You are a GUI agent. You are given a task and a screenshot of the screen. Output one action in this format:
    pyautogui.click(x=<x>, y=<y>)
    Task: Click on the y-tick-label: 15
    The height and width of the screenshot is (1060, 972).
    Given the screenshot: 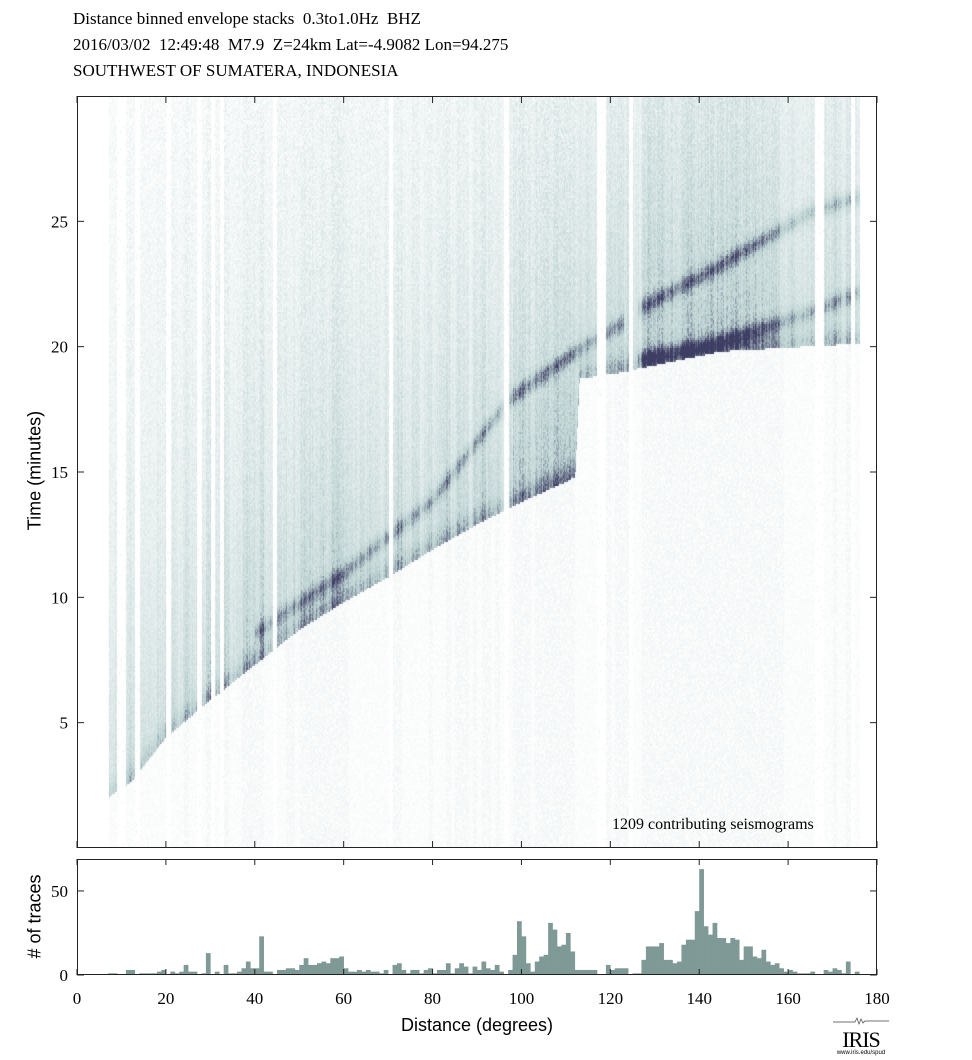 What is the action you would take?
    pyautogui.click(x=59, y=472)
    